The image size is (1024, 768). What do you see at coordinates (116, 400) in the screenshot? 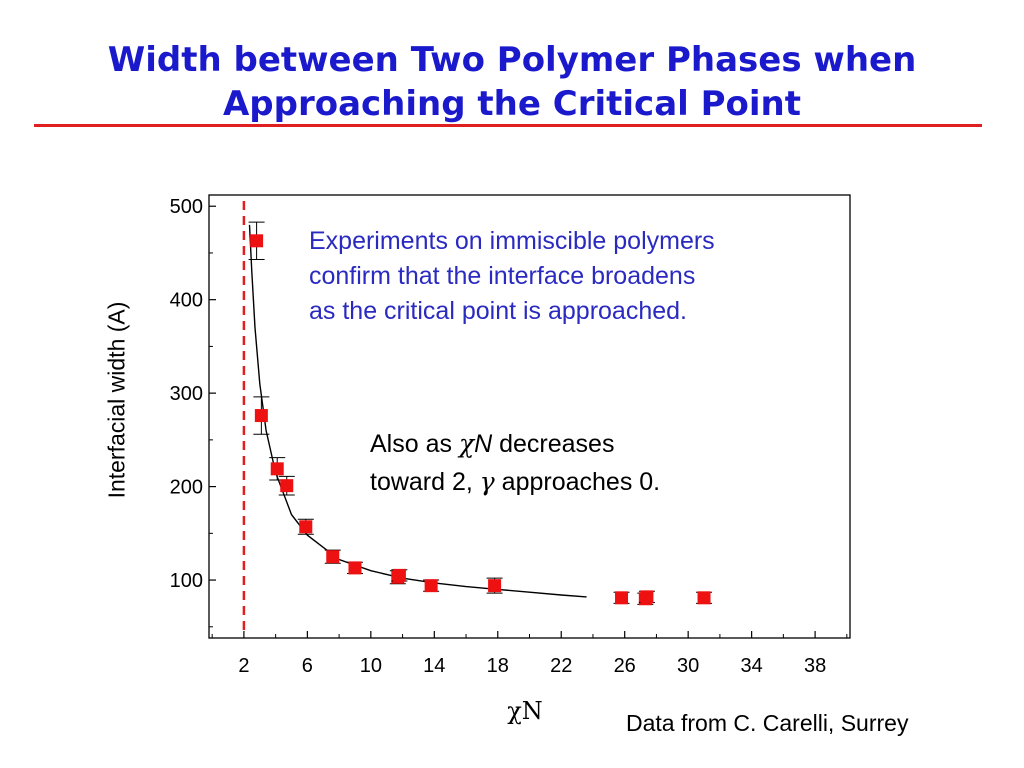
I see `y-axis-label: Interfacial width (A)` at bounding box center [116, 400].